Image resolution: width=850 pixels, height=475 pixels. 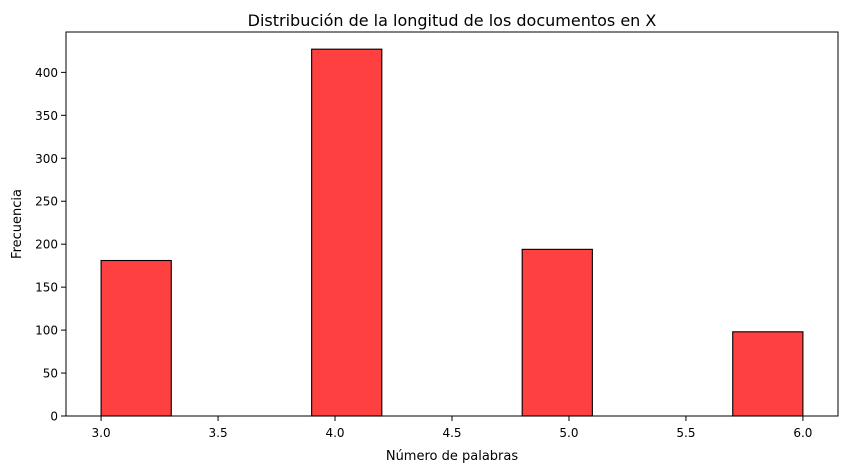 I want to click on y-tick-label: 50, so click(x=50, y=374).